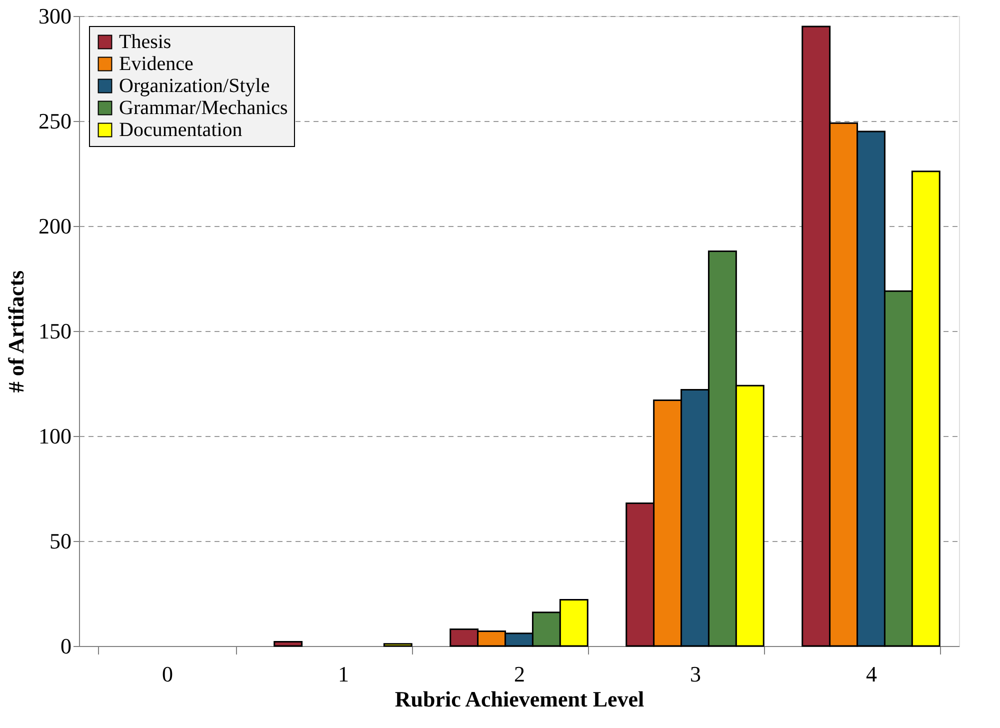 This screenshot has width=1000, height=728. What do you see at coordinates (55, 331) in the screenshot?
I see `y-tick-label: 150` at bounding box center [55, 331].